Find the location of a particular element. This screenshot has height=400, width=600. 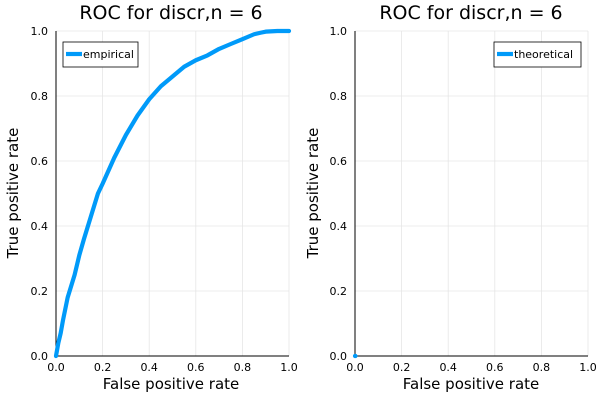

legend: empirical is located at coordinates (100, 54).